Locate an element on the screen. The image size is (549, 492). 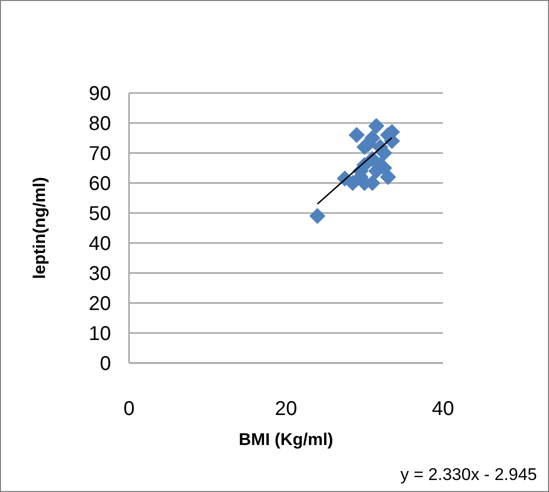
text: y = 2.330x - 2.945 is located at coordinates (468, 474).